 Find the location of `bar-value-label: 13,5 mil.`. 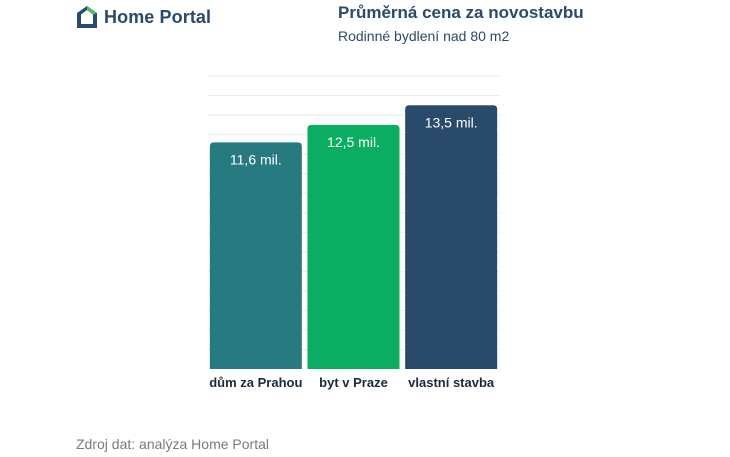

bar-value-label: 13,5 mil. is located at coordinates (451, 122).